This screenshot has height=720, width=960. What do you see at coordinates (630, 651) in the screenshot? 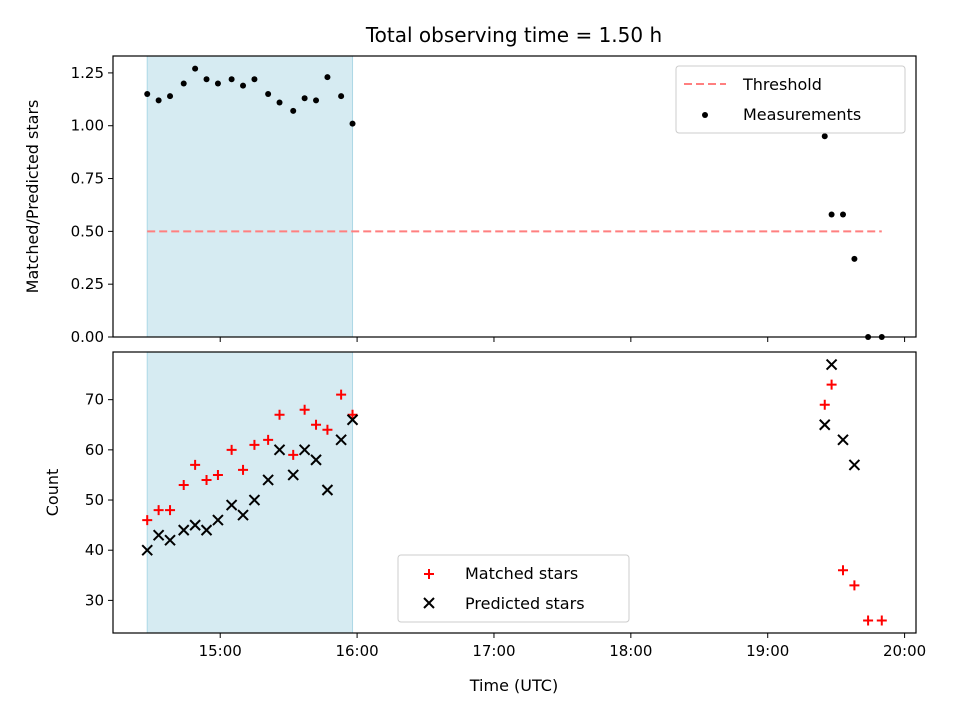
I see `x-tick-label: 18:00` at bounding box center [630, 651].